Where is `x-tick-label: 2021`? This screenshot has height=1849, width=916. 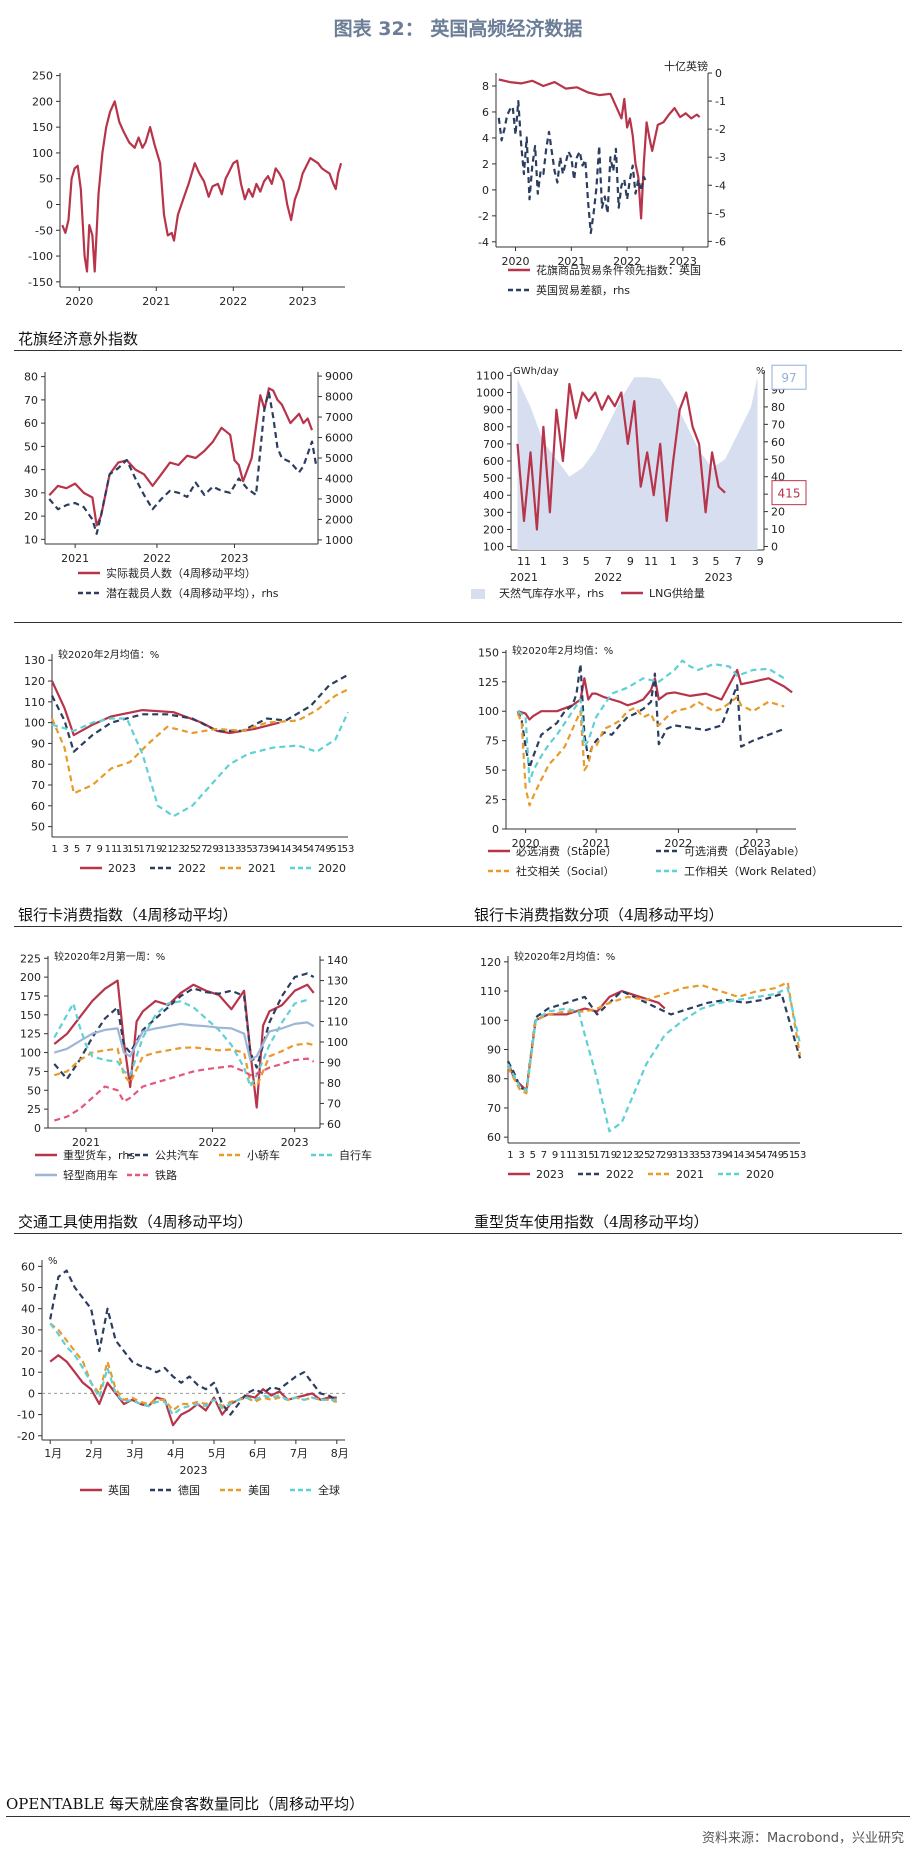 x-tick-label: 2021 is located at coordinates (156, 301).